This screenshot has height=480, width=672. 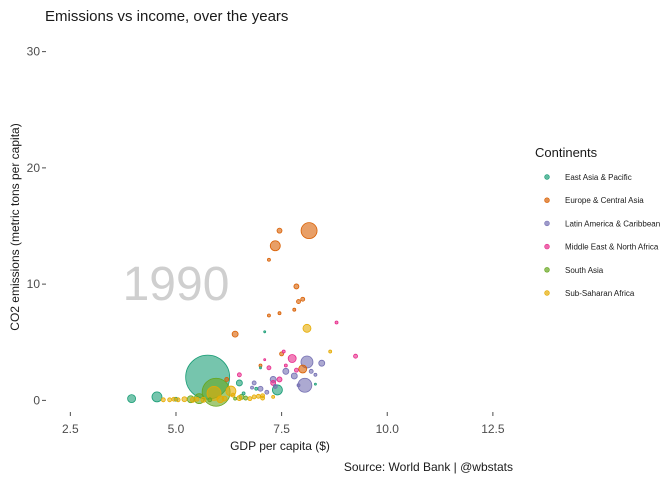 I want to click on legend-key-eap, so click(x=547, y=177).